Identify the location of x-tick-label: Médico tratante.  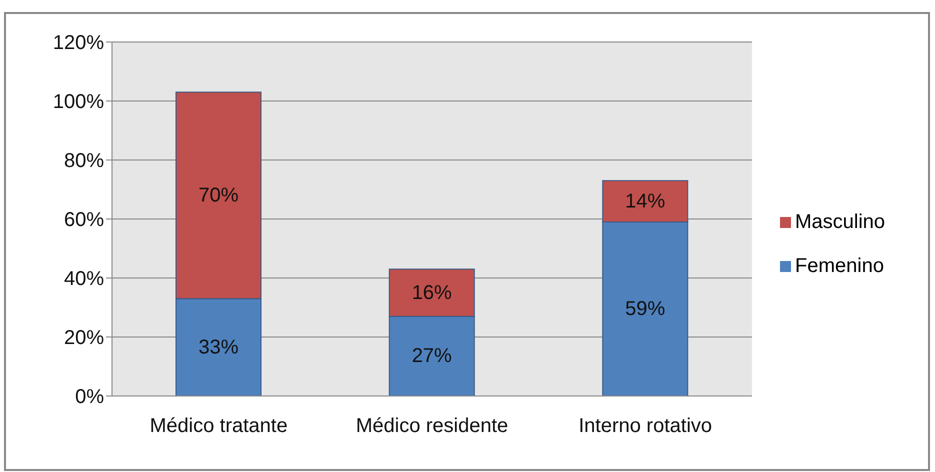
(219, 426).